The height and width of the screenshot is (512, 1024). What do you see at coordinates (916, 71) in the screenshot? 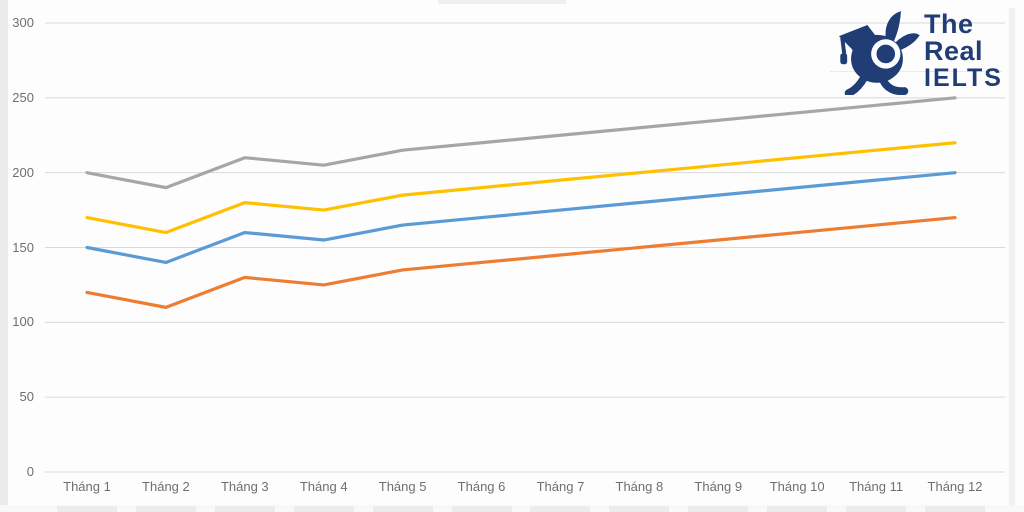
I see `faint-divider-line` at bounding box center [916, 71].